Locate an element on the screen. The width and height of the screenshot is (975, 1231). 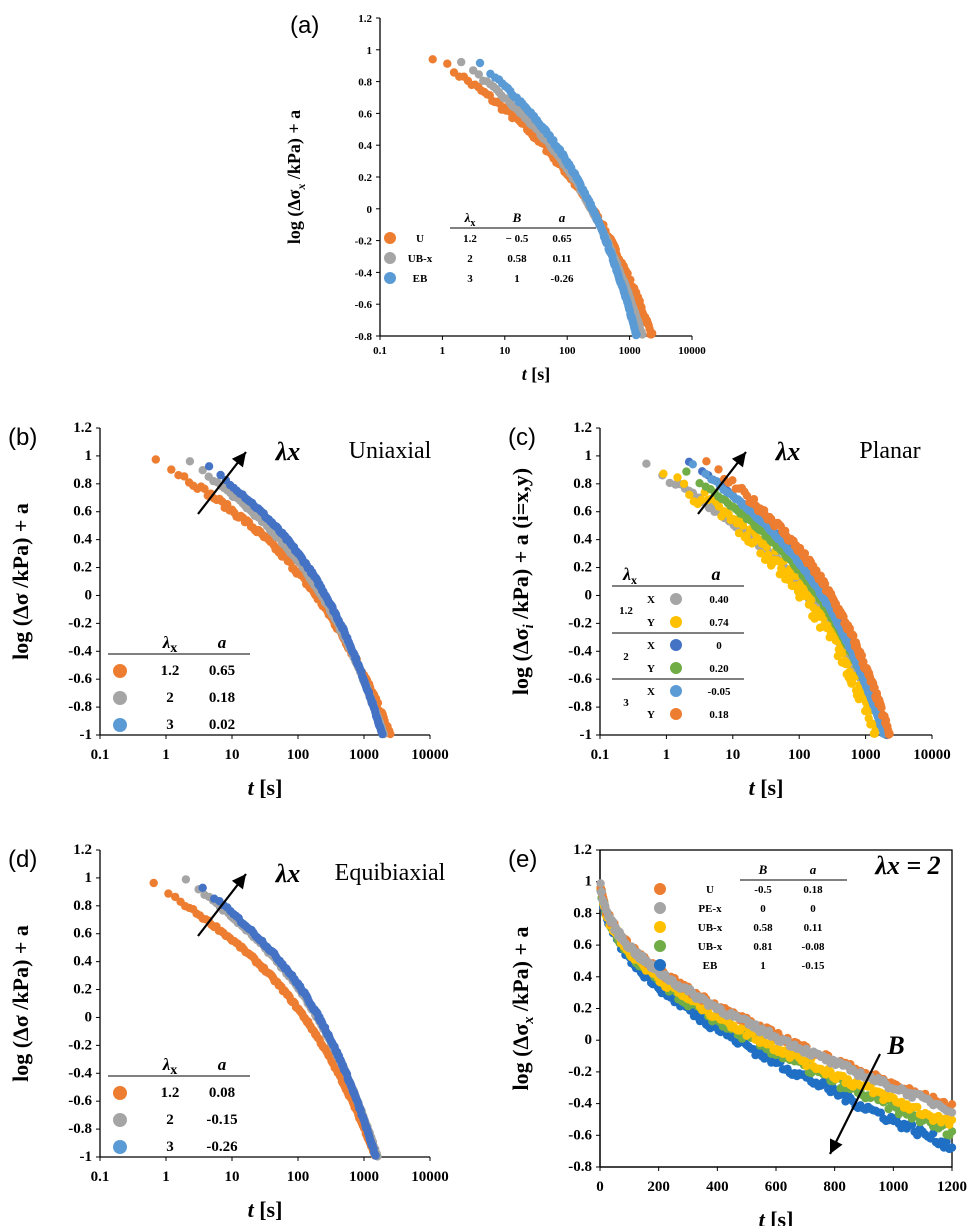
y-tick-label: 0.4 is located at coordinates (582, 540).